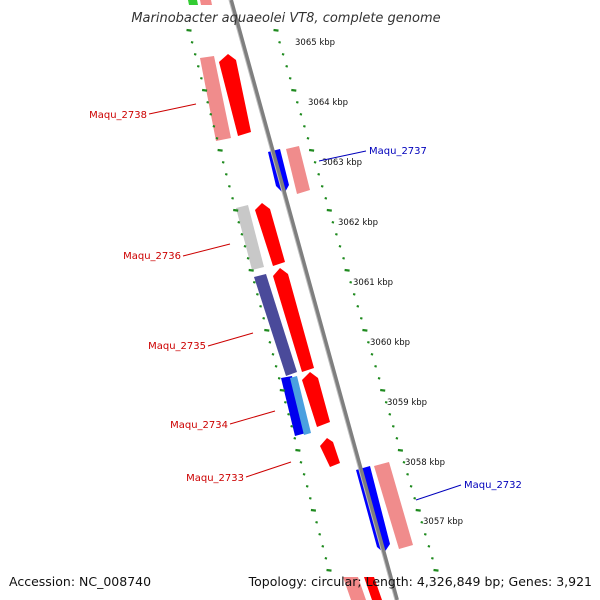 Image resolution: width=600 pixels, height=600 pixels. I want to click on feature-top-green, so click(200, 2).